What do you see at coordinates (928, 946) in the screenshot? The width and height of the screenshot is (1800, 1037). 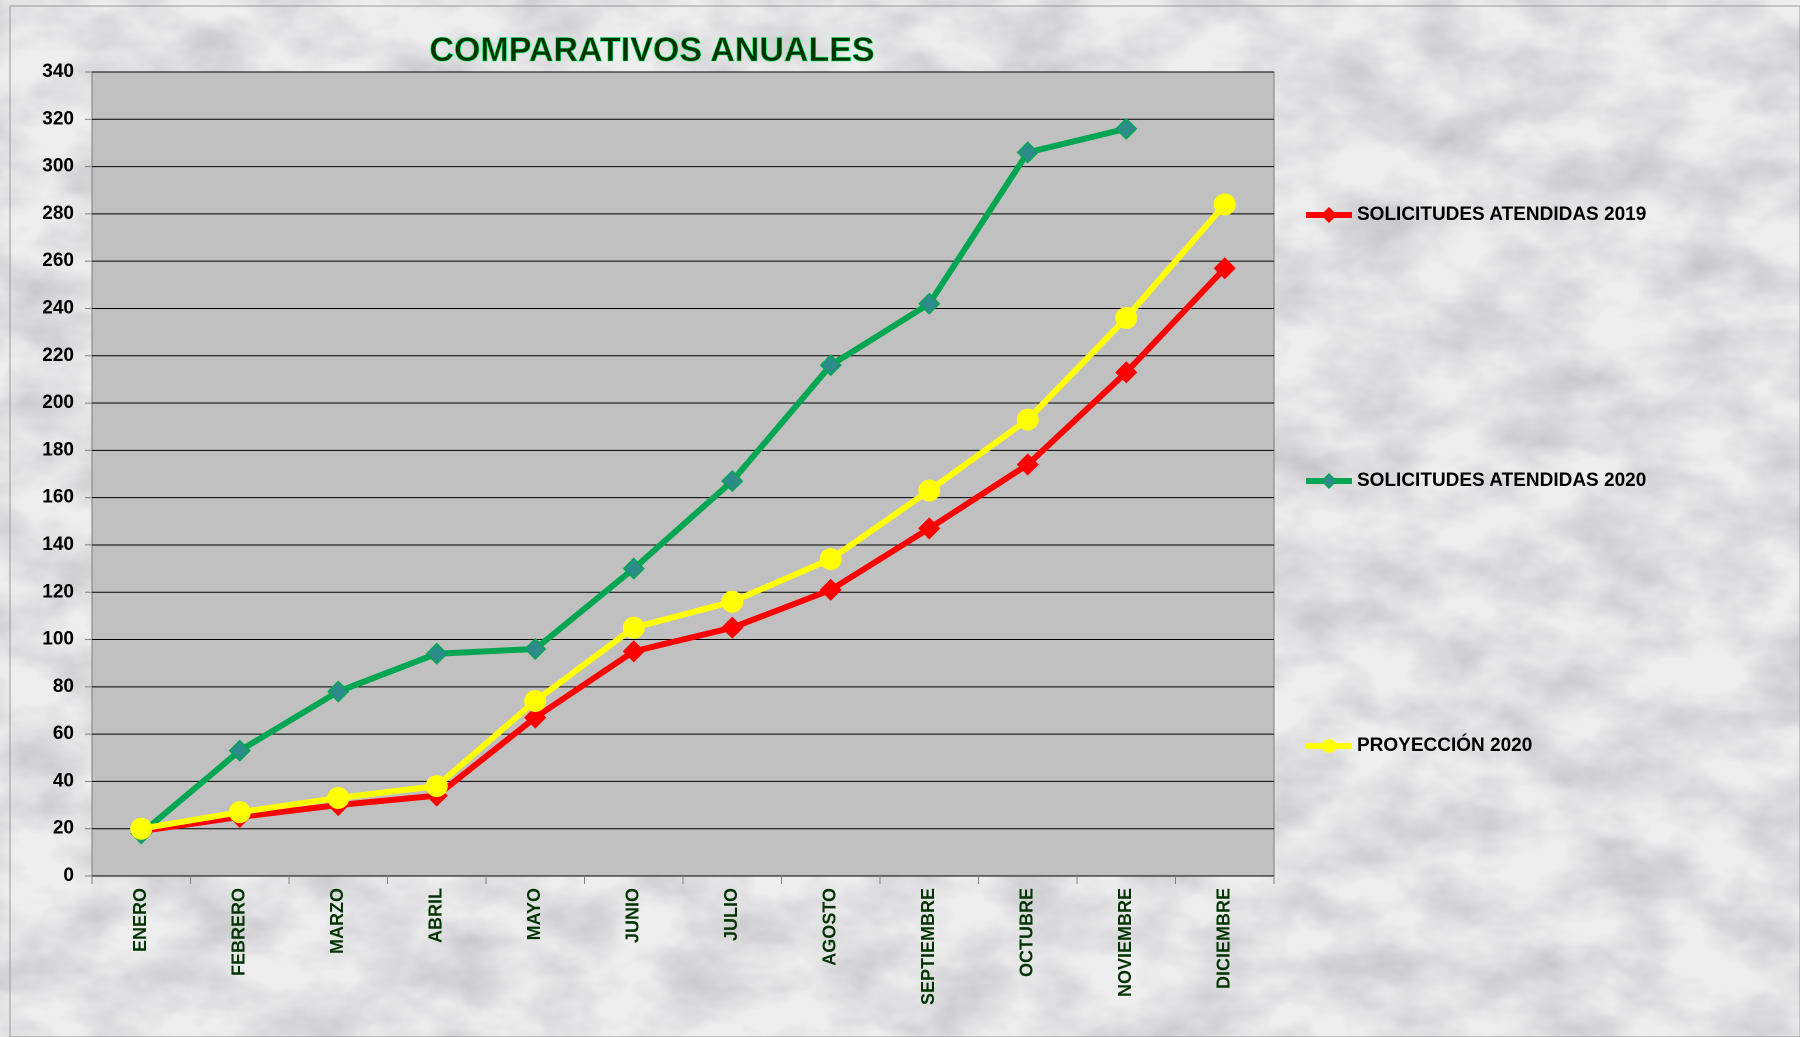 I see `x-tick-label: SEPTIEMBRE` at bounding box center [928, 946].